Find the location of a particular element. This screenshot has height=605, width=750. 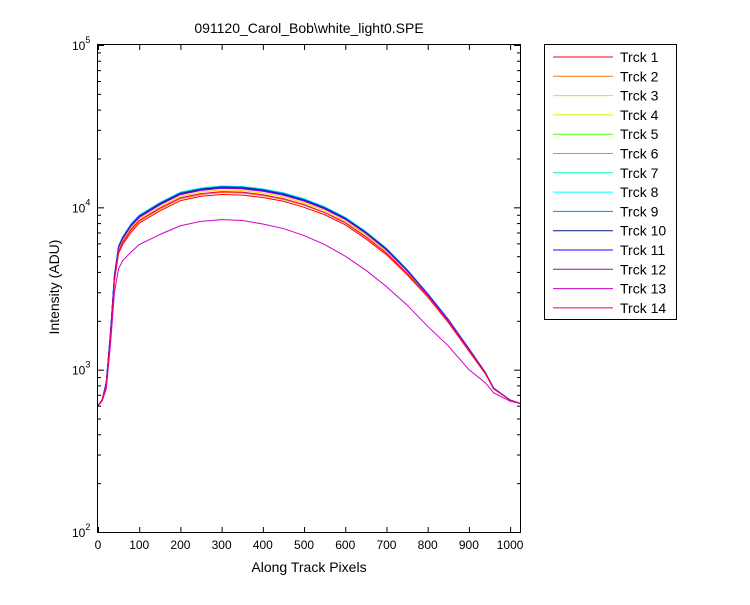

legend-box is located at coordinates (610, 182).